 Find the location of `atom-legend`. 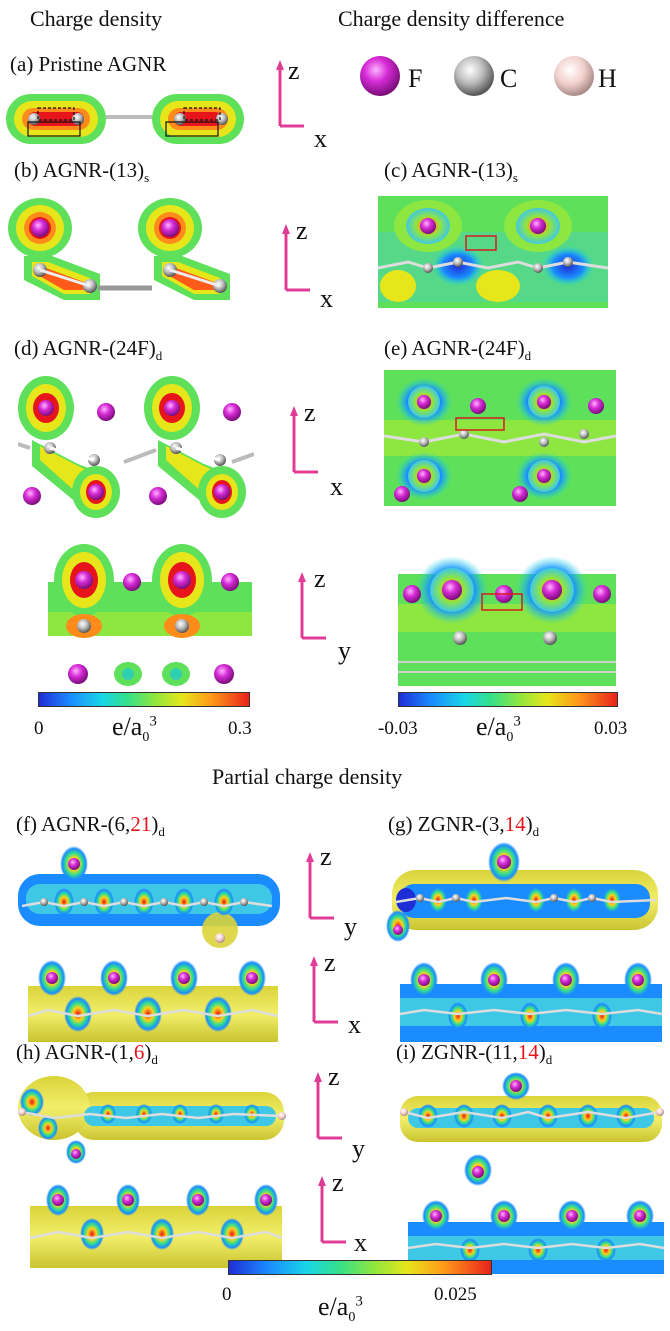

atom-legend is located at coordinates (477, 76).